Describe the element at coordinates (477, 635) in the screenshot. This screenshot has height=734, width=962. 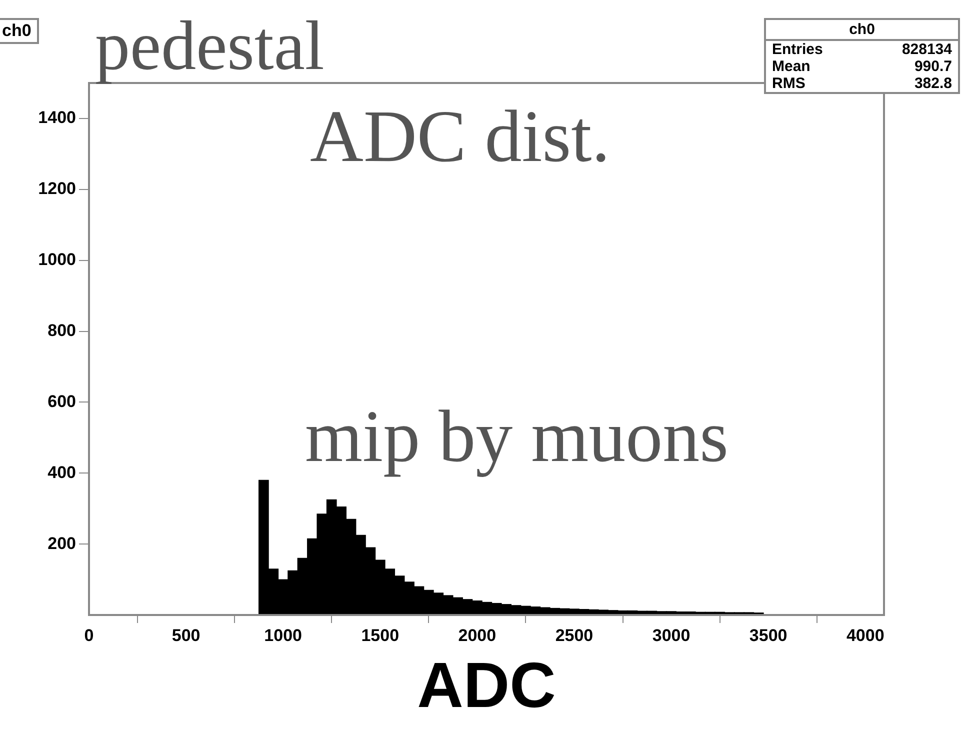
I see `x-tick-label: 2000` at that location.